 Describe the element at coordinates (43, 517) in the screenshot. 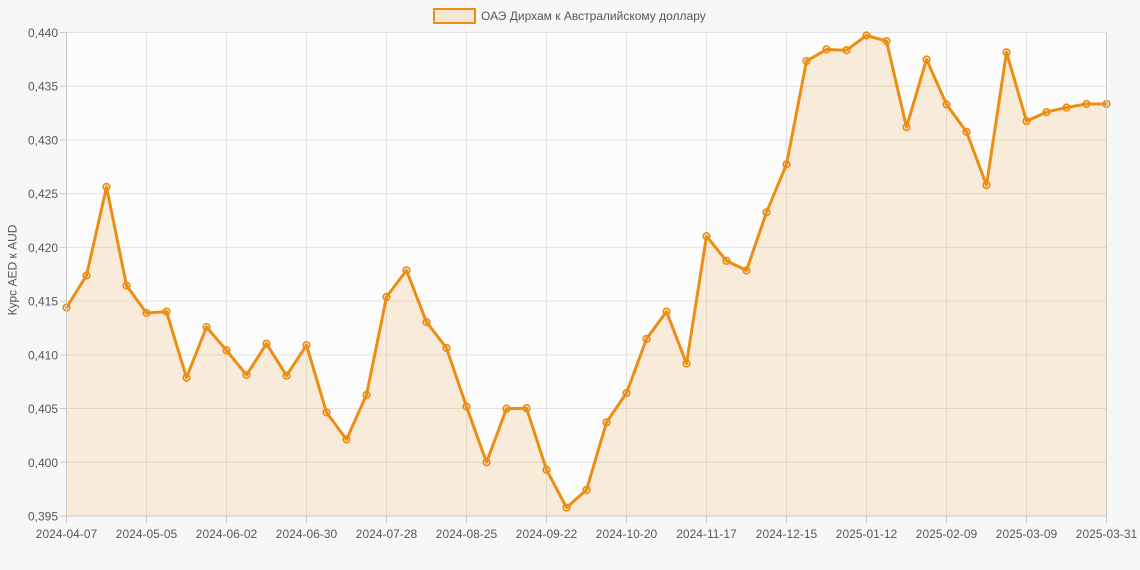

I see `svg-text: 0,395` at that location.